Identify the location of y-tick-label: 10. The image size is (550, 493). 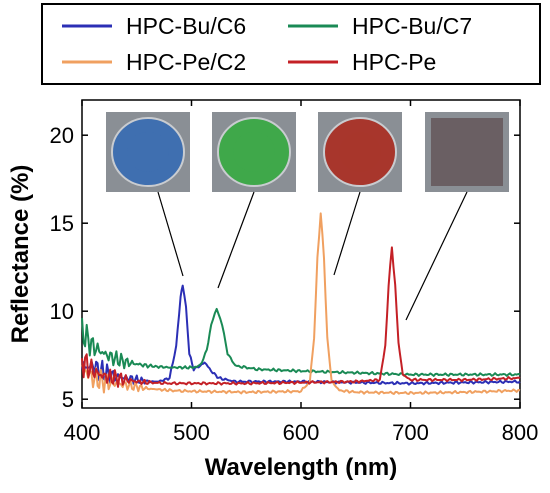
(62, 311).